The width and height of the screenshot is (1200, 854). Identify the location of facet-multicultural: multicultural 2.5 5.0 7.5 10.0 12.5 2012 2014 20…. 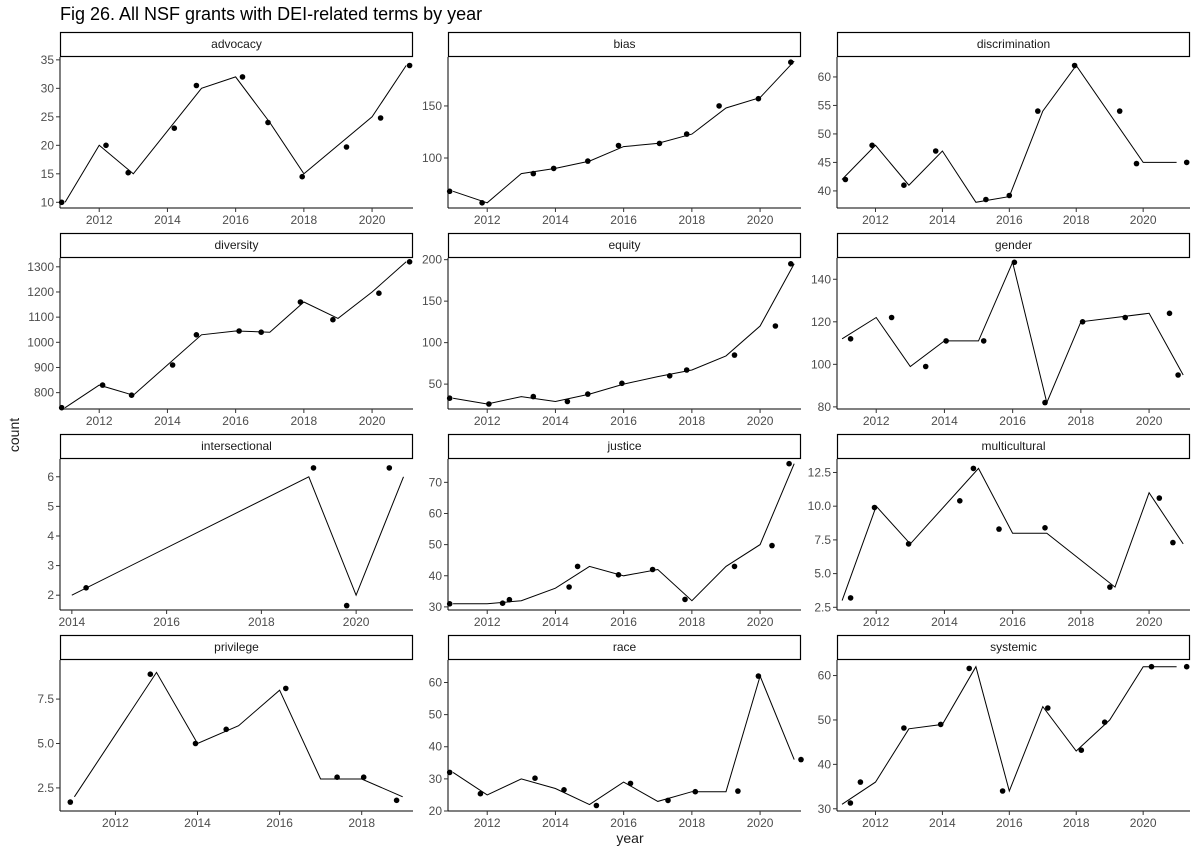
(999, 531).